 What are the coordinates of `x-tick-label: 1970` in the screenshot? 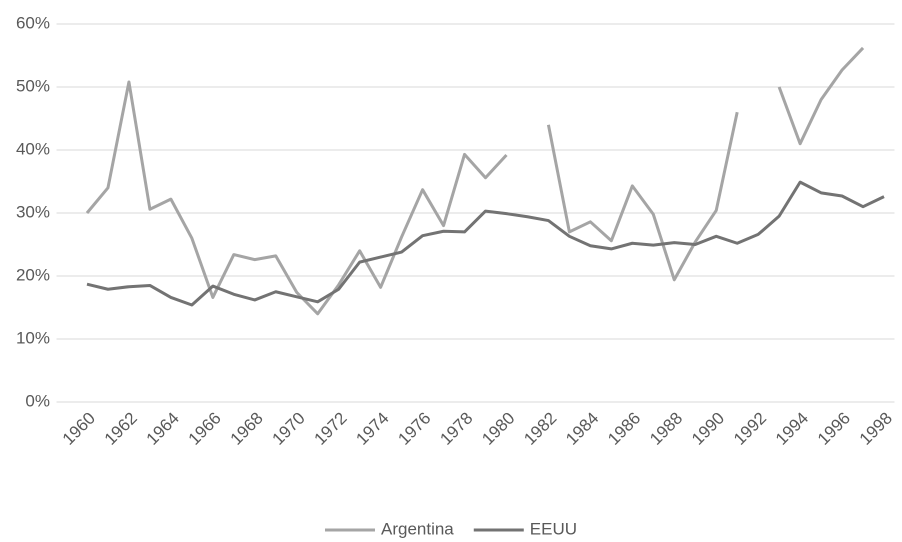 It's located at (289, 429).